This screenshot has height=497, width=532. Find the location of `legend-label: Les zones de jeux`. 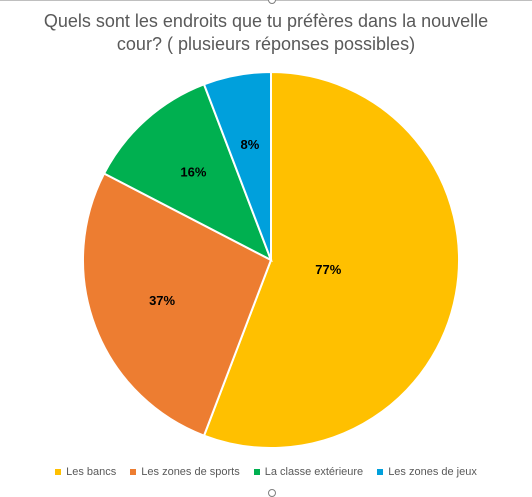

legend-label: Les zones de jeux is located at coordinates (432, 472).